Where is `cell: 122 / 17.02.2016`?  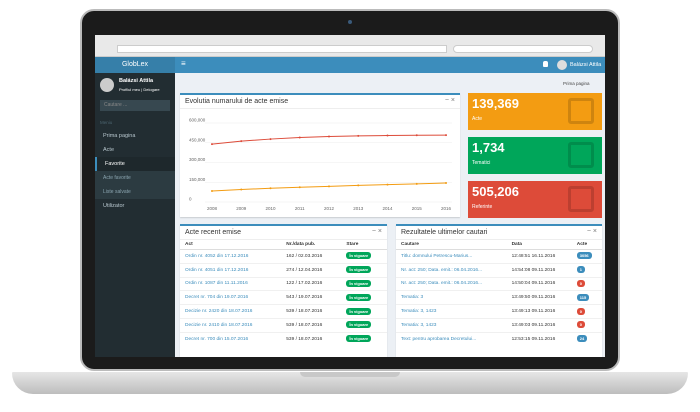
cell: 122 / 17.02.2016 is located at coordinates (311, 283).